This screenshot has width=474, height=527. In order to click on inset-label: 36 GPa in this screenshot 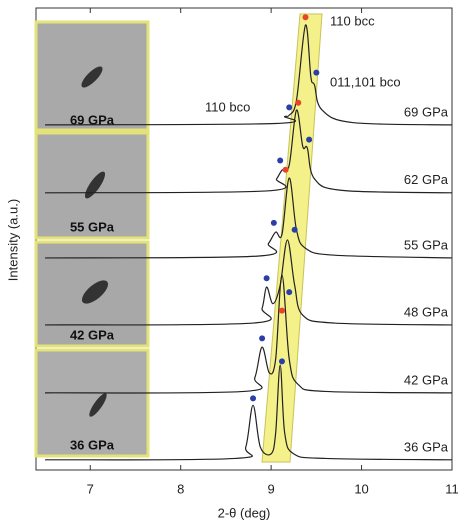, I will do `click(92, 444)`.